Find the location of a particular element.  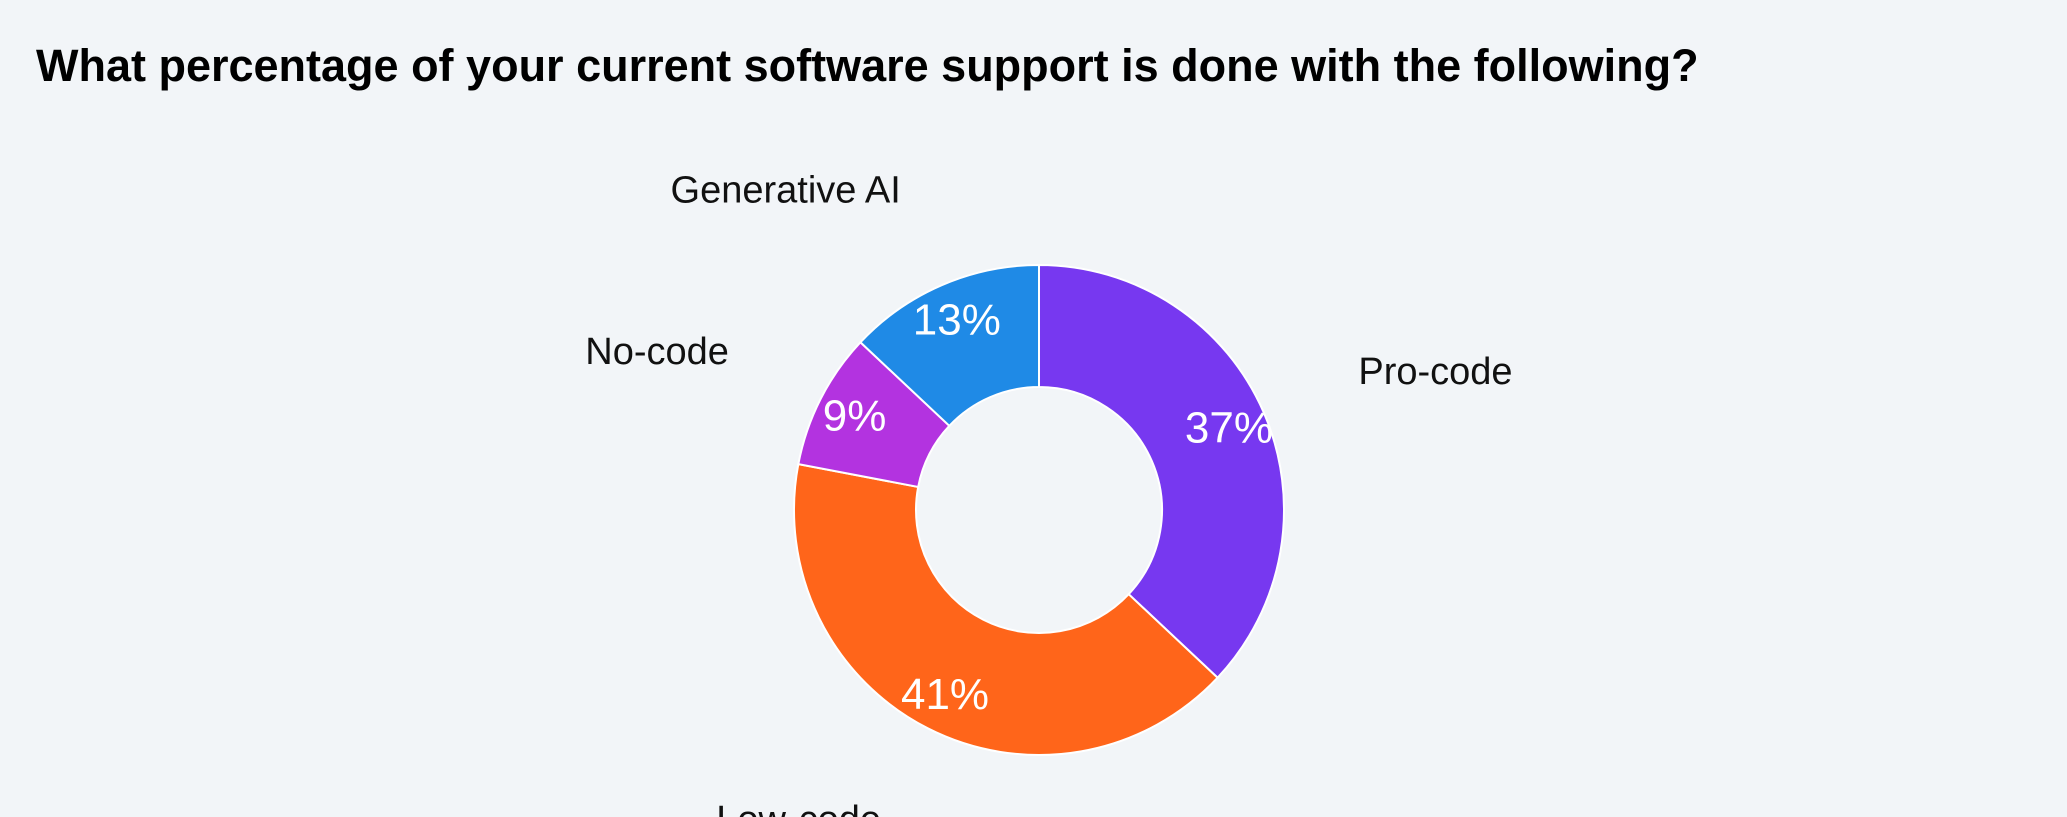

donut-slices is located at coordinates (1039, 509).